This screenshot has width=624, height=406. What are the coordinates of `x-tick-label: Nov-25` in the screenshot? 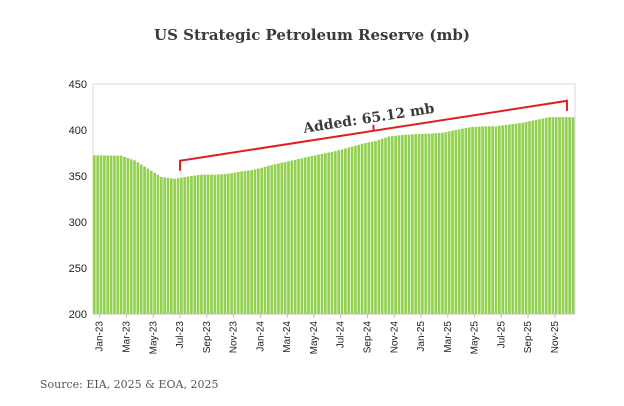 It's located at (555, 337).